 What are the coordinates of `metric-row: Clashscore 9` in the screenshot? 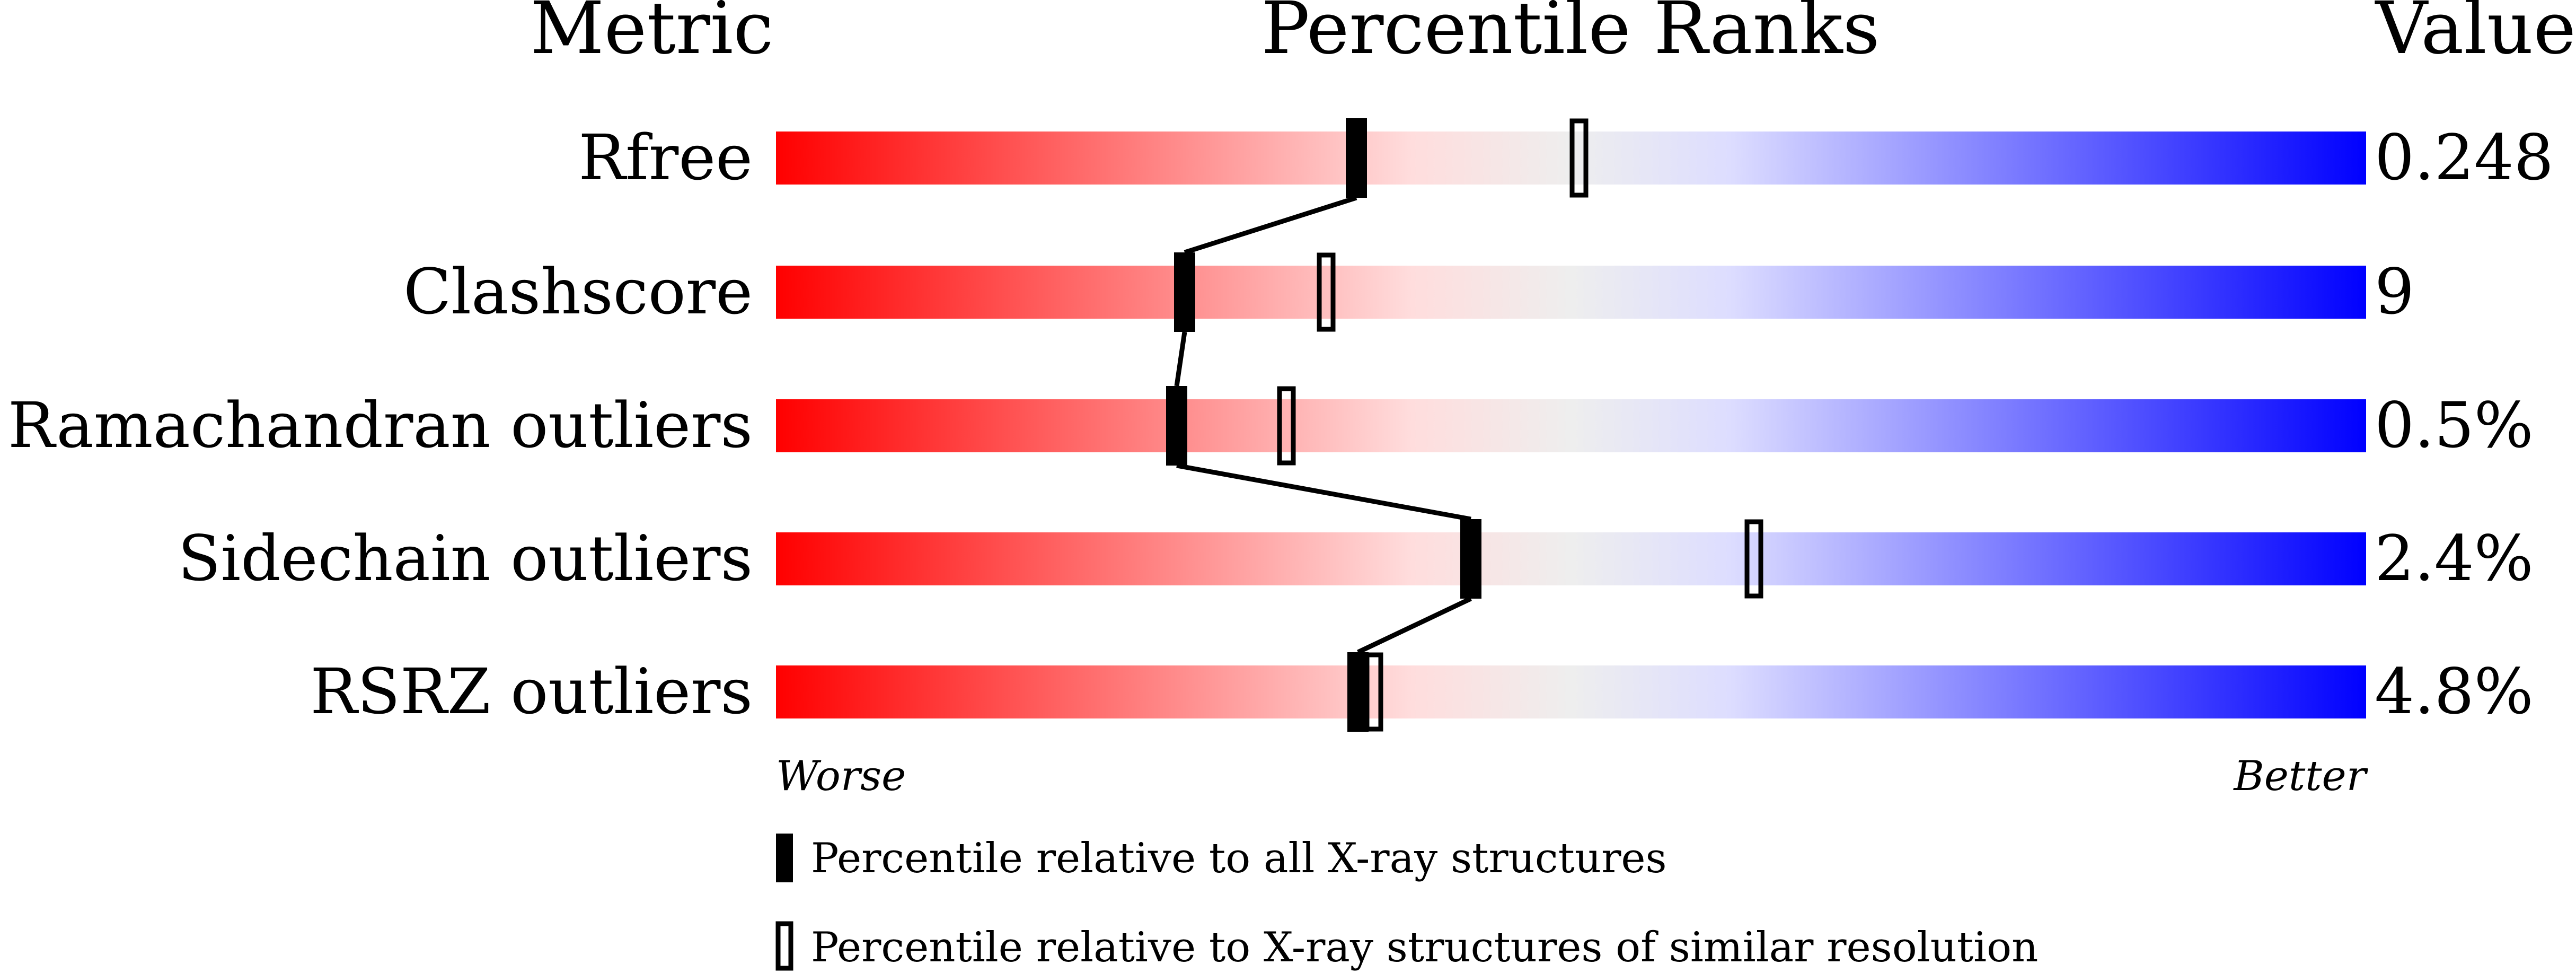 It's located at (1408, 292).